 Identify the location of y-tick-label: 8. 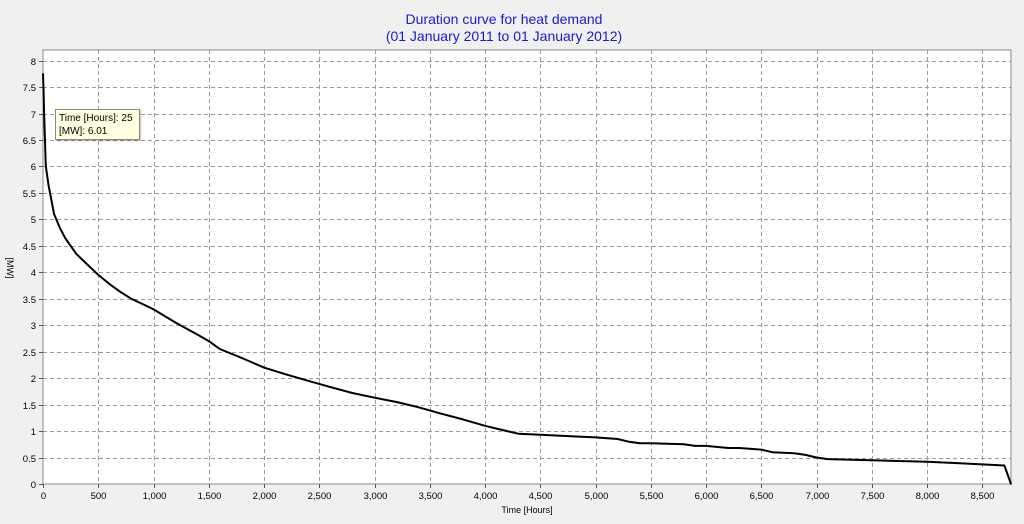
(33, 62).